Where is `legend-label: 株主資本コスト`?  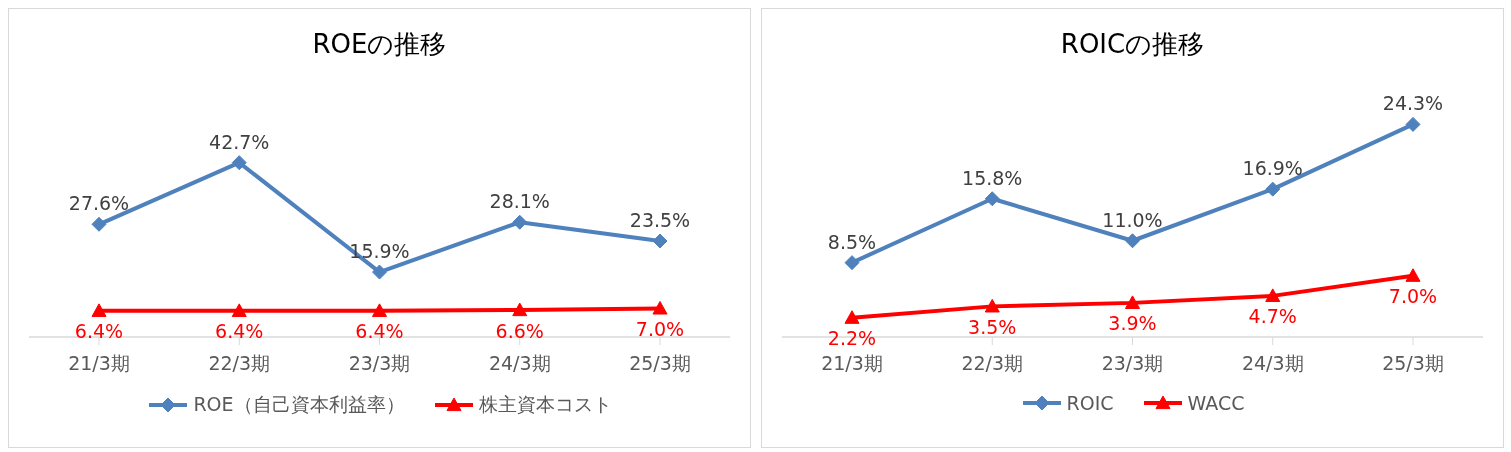
legend-label: 株主資本コスト is located at coordinates (545, 404).